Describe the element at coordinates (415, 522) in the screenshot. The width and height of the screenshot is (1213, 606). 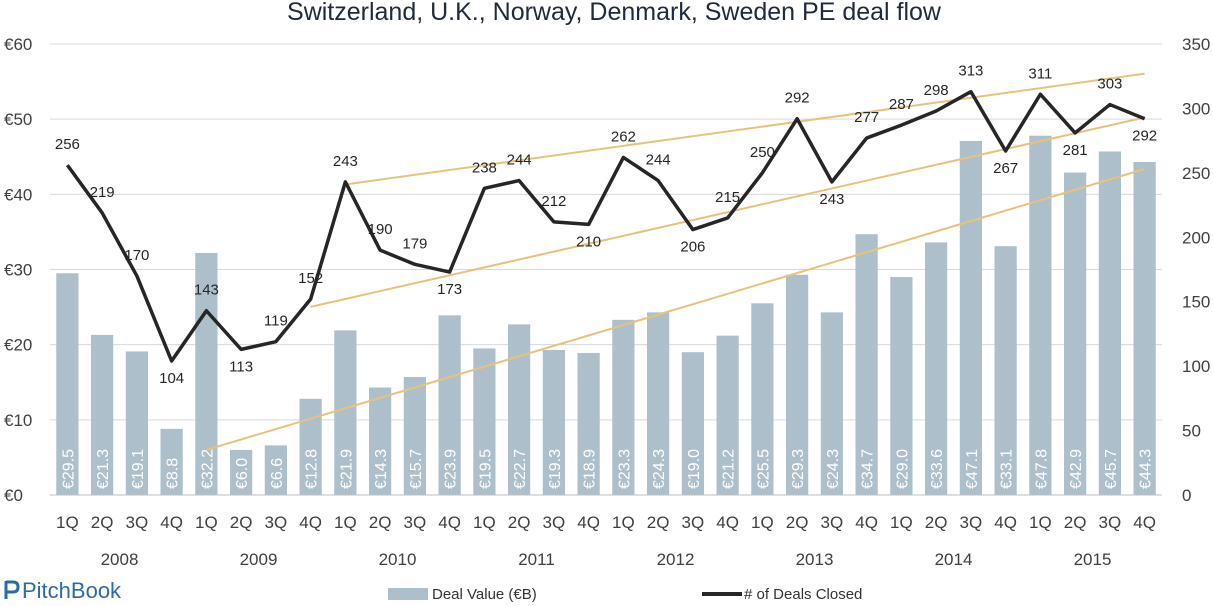
I see `x-quarter-label: 3Q` at that location.